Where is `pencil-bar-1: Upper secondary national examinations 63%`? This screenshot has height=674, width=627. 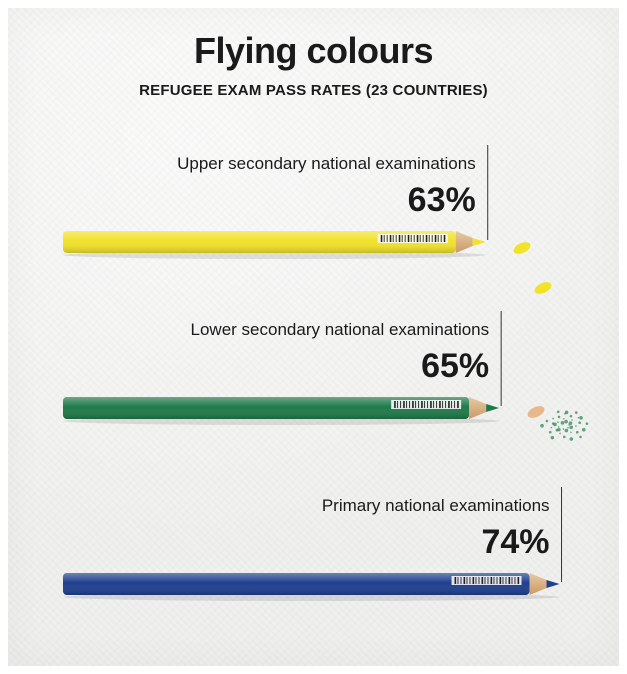 pencil-bar-1: Upper secondary national examinations 63% is located at coordinates (275, 202).